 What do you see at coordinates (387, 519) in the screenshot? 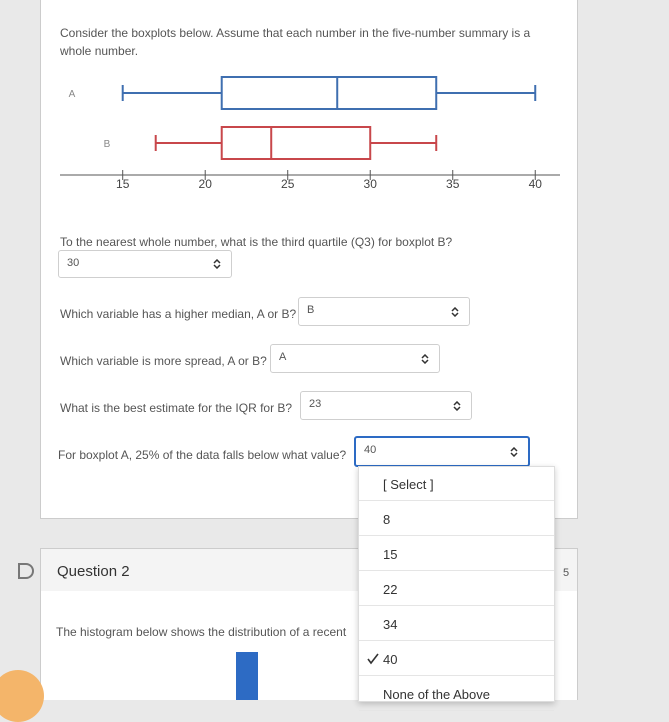
I see `option-text: 8` at bounding box center [387, 519].